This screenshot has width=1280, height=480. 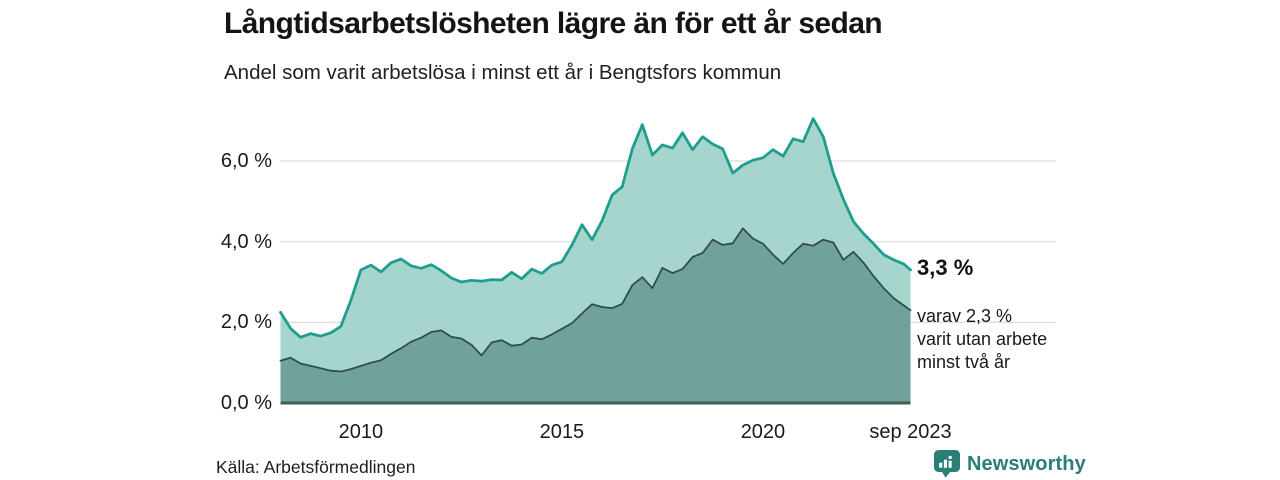 What do you see at coordinates (763, 432) in the screenshot?
I see `x-tick-label: 2020` at bounding box center [763, 432].